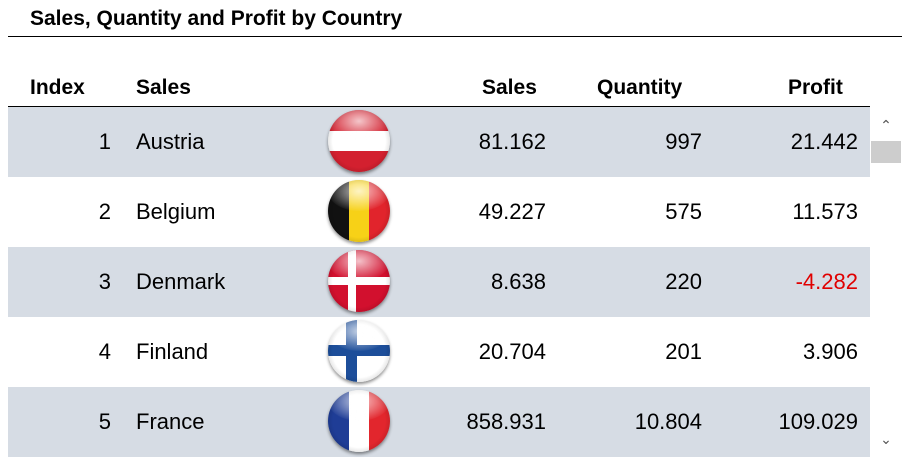 Image resolution: width=911 pixels, height=471 pixels. What do you see at coordinates (826, 281) in the screenshot?
I see `row-profit: -4.282` at bounding box center [826, 281].